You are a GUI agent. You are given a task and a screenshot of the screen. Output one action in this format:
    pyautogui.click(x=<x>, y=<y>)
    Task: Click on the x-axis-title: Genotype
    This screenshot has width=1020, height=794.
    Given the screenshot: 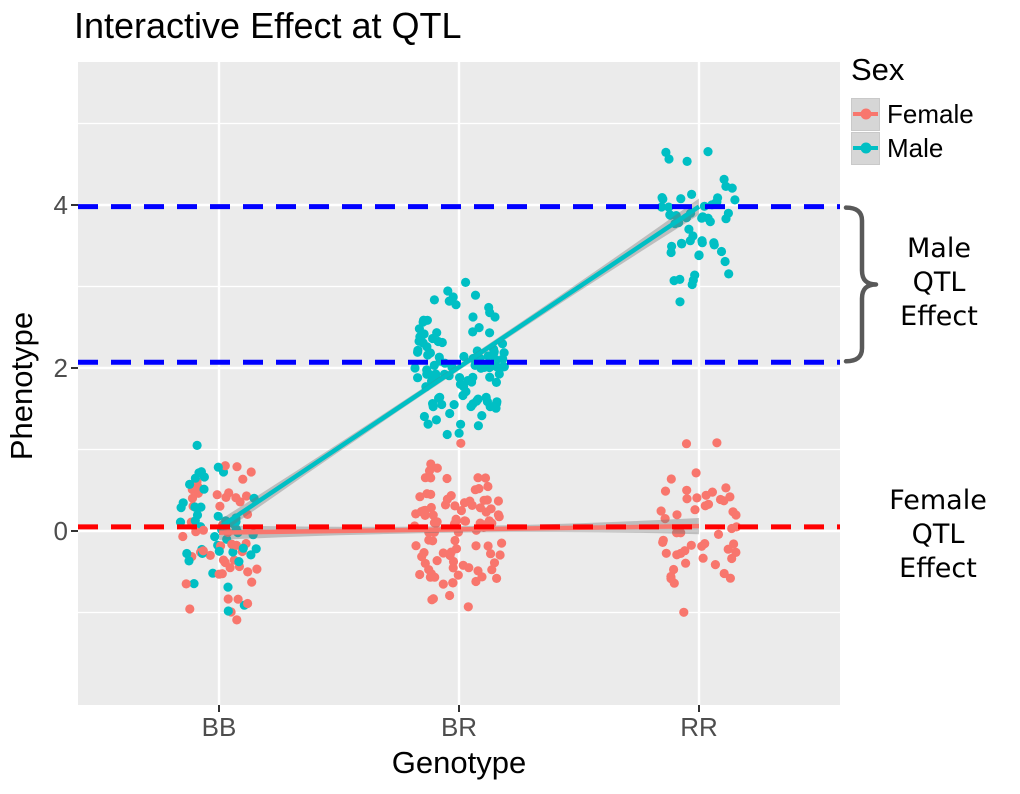 What is the action you would take?
    pyautogui.click(x=459, y=762)
    